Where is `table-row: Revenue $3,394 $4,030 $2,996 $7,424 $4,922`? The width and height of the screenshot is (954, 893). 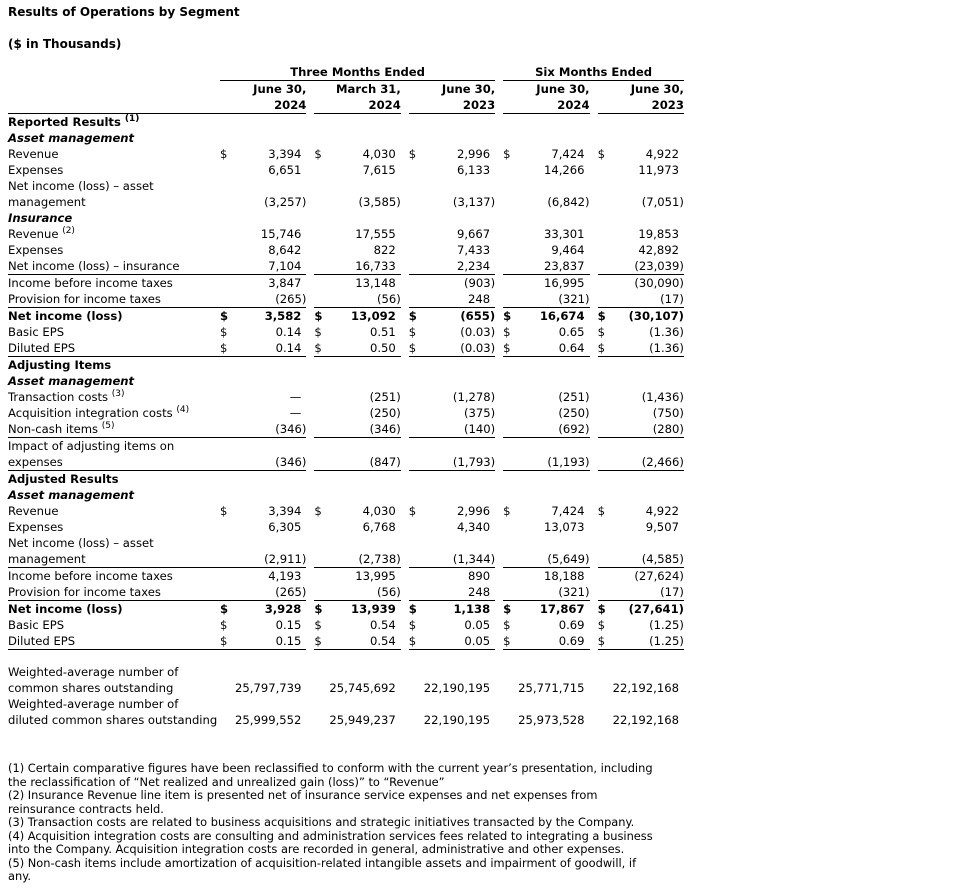
table-row: Revenue $3,394 $4,030 $2,996 $7,424 $4,922 is located at coordinates (346, 154).